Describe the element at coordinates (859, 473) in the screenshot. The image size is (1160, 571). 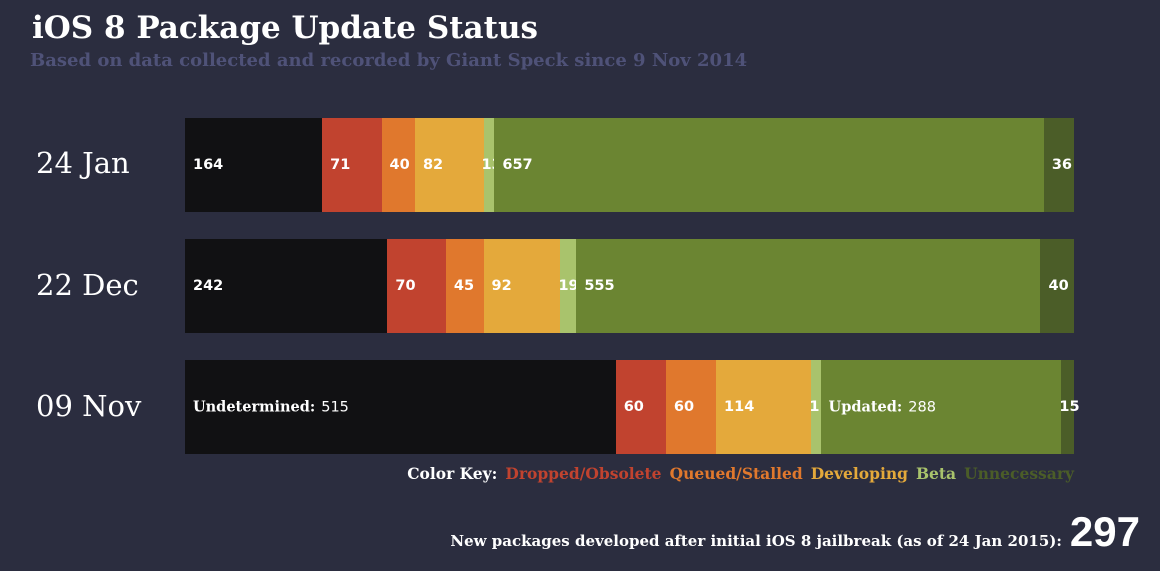
I see `legend-item-developing: Developing` at that location.